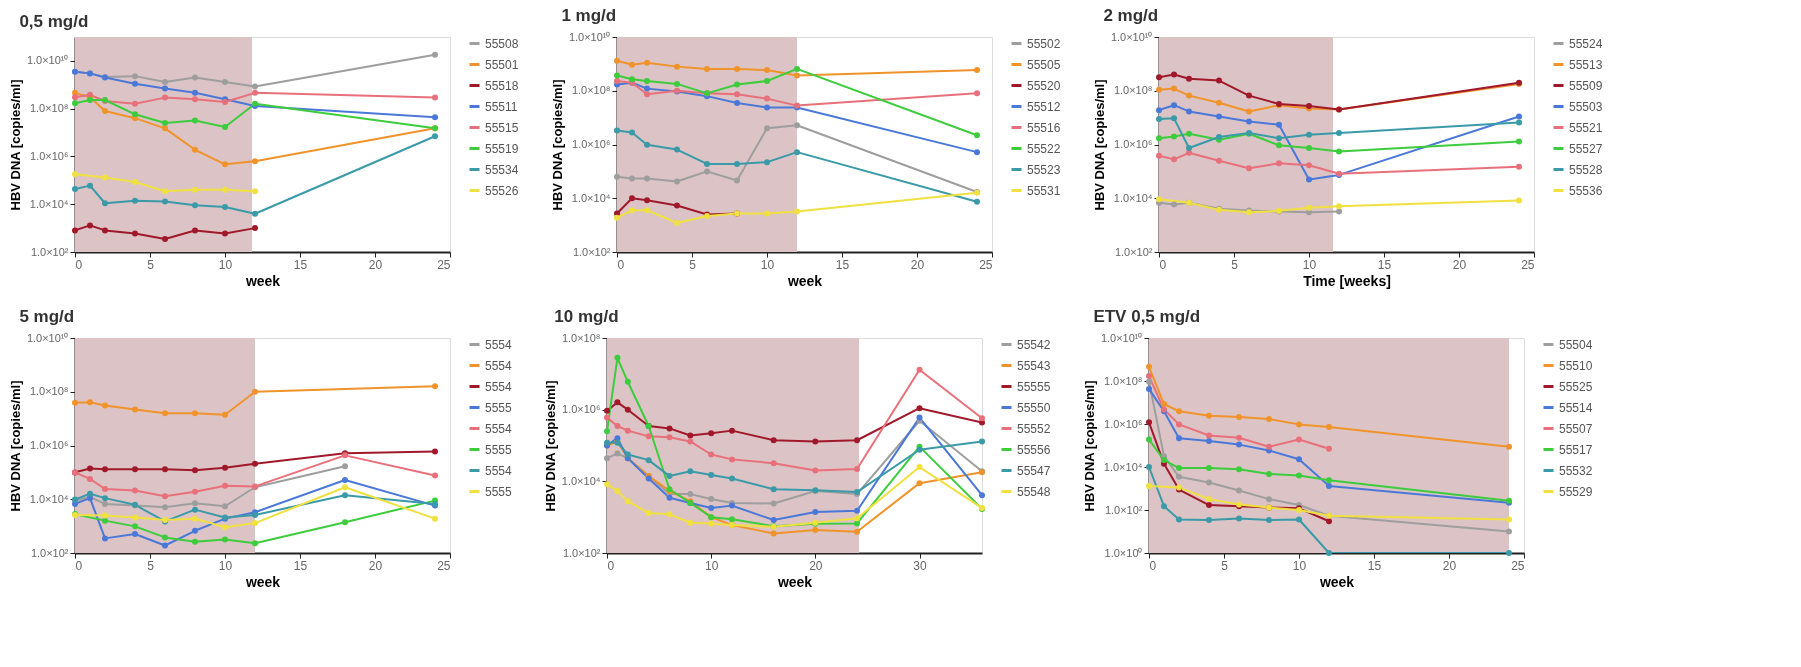 The height and width of the screenshot is (667, 1801). I want to click on legend-label: 55556, so click(1034, 449).